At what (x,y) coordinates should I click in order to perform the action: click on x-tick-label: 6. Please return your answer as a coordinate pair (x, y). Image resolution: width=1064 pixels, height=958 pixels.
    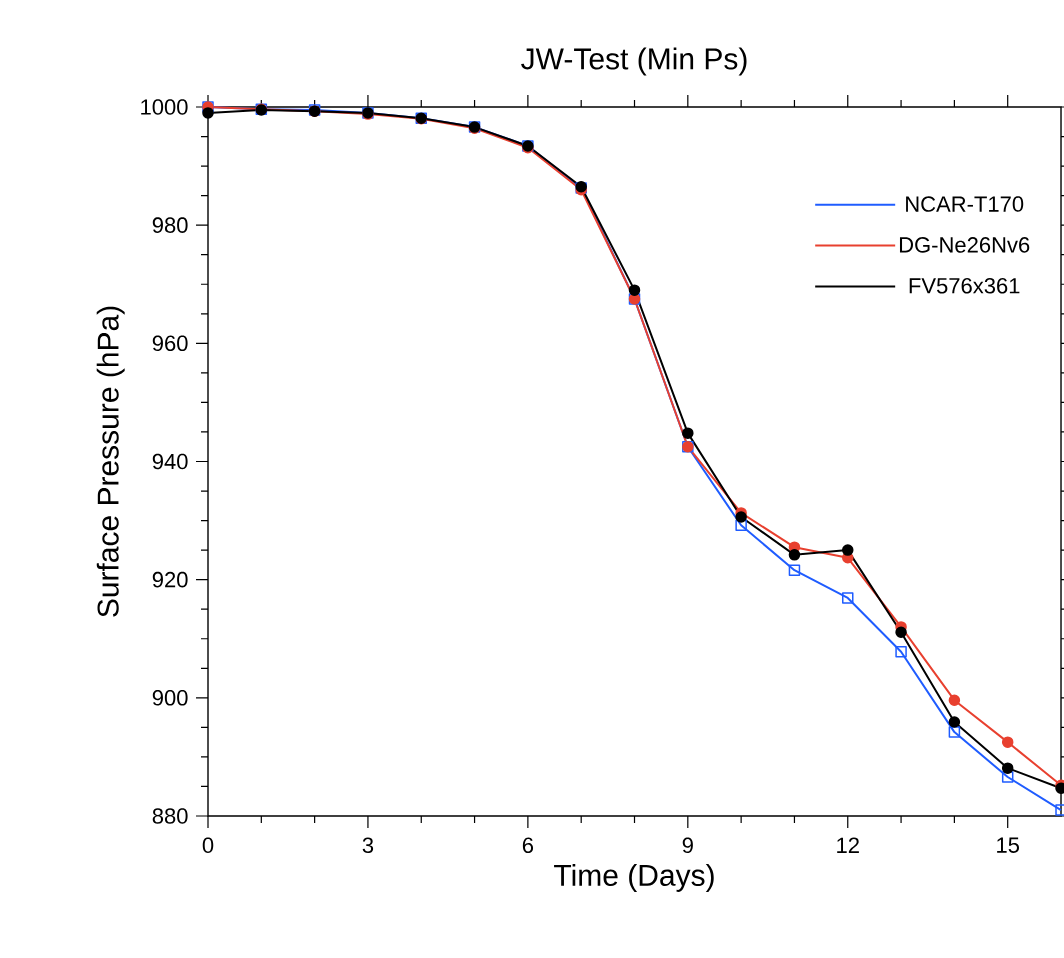
    Looking at the image, I should click on (528, 845).